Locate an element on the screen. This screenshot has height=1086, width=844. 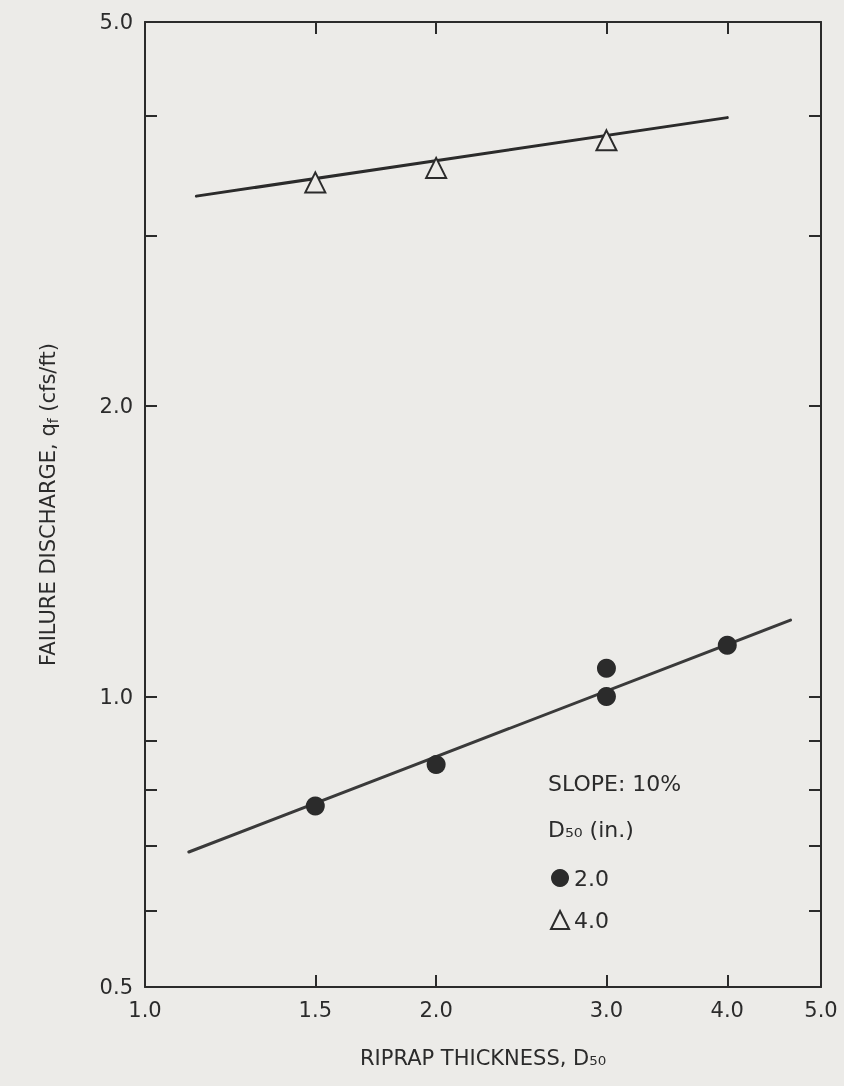
y-axis-title: FAILURE DISCHARGE, qf (cfs/ft) is located at coordinates (48, 504).